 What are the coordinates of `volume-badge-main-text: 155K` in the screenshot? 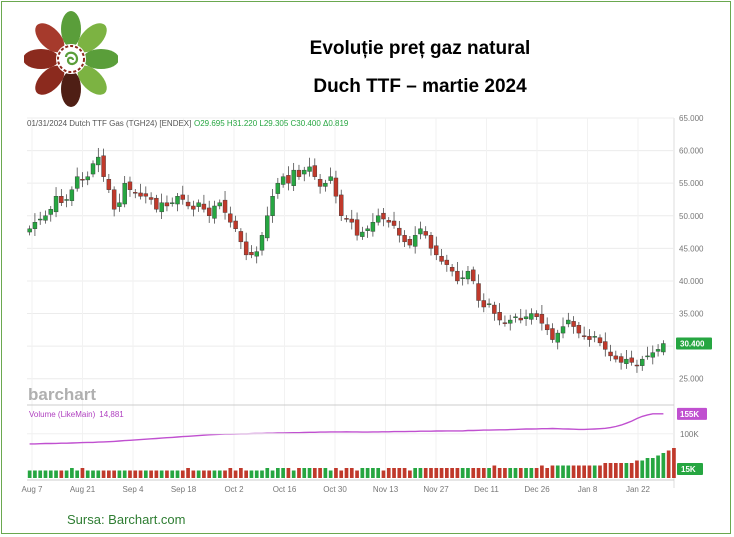 It's located at (689, 414).